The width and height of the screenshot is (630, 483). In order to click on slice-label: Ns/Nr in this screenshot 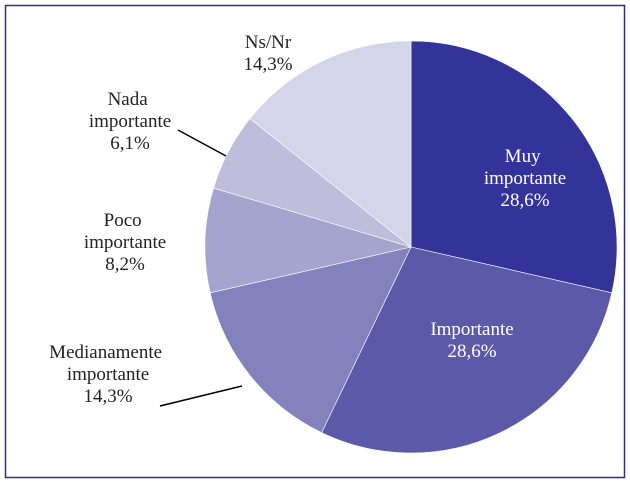, I will do `click(268, 42)`.